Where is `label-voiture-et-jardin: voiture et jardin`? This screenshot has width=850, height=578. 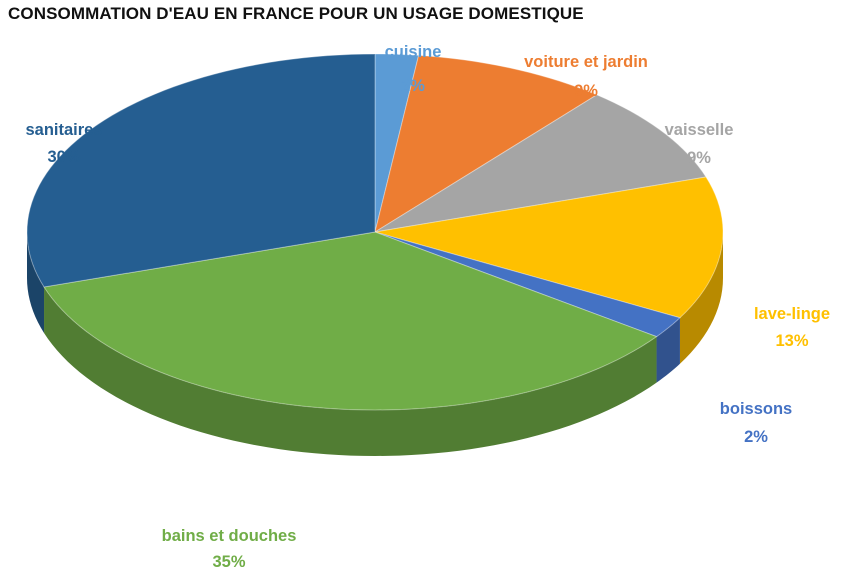 label-voiture-et-jardin: voiture et jardin is located at coordinates (586, 62).